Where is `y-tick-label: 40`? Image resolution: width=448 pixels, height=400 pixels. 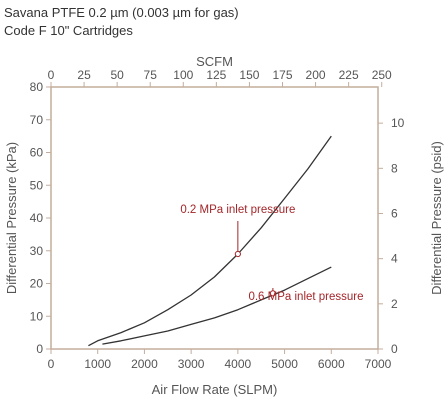 y-tick-label: 40 is located at coordinates (37, 218).